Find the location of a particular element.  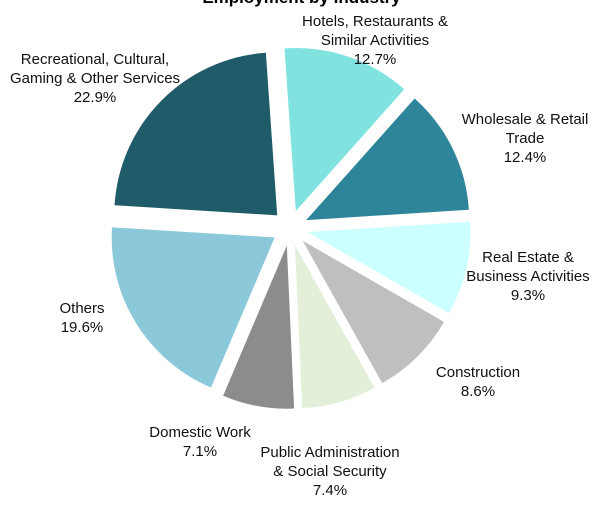

category-label: Public Administration & Social Security is located at coordinates (330, 462).